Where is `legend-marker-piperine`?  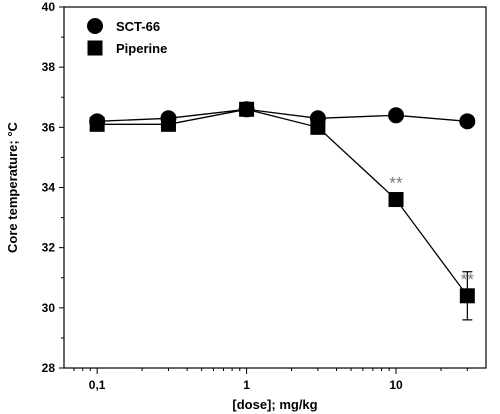 legend-marker-piperine is located at coordinates (95, 48).